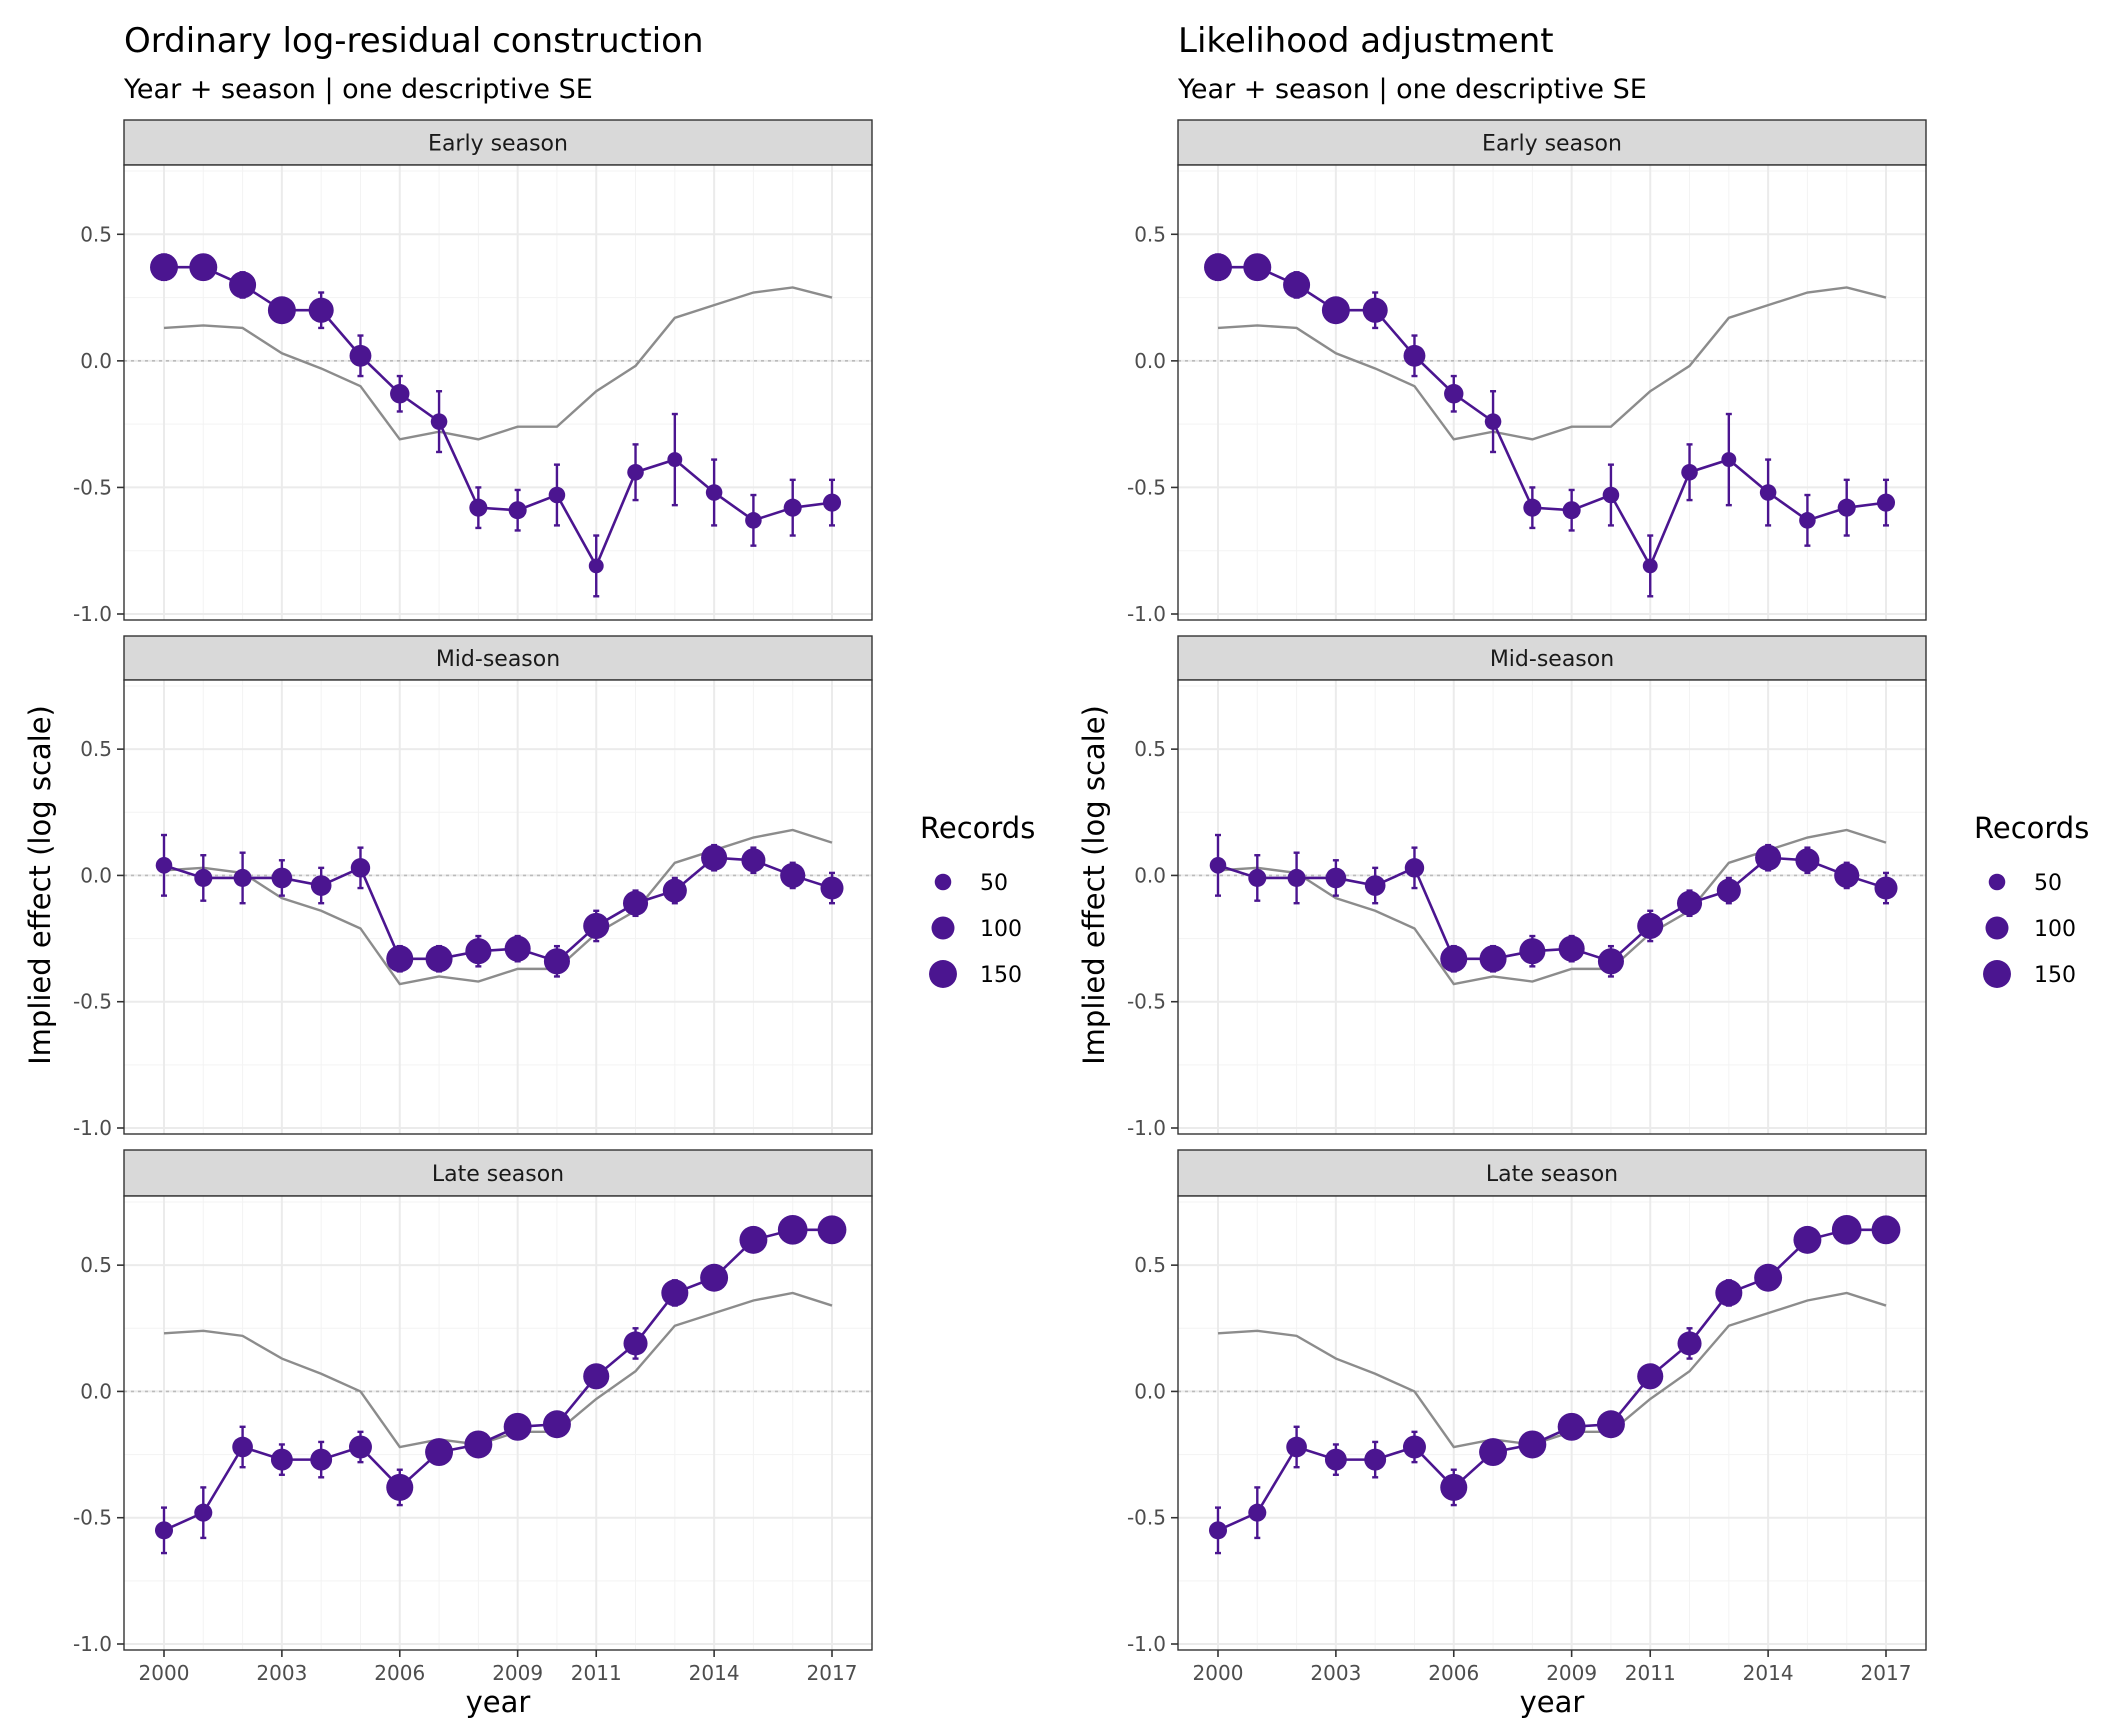 This screenshot has width=2112, height=1728. What do you see at coordinates (498, 1702) in the screenshot?
I see `x-axis-label: year` at bounding box center [498, 1702].